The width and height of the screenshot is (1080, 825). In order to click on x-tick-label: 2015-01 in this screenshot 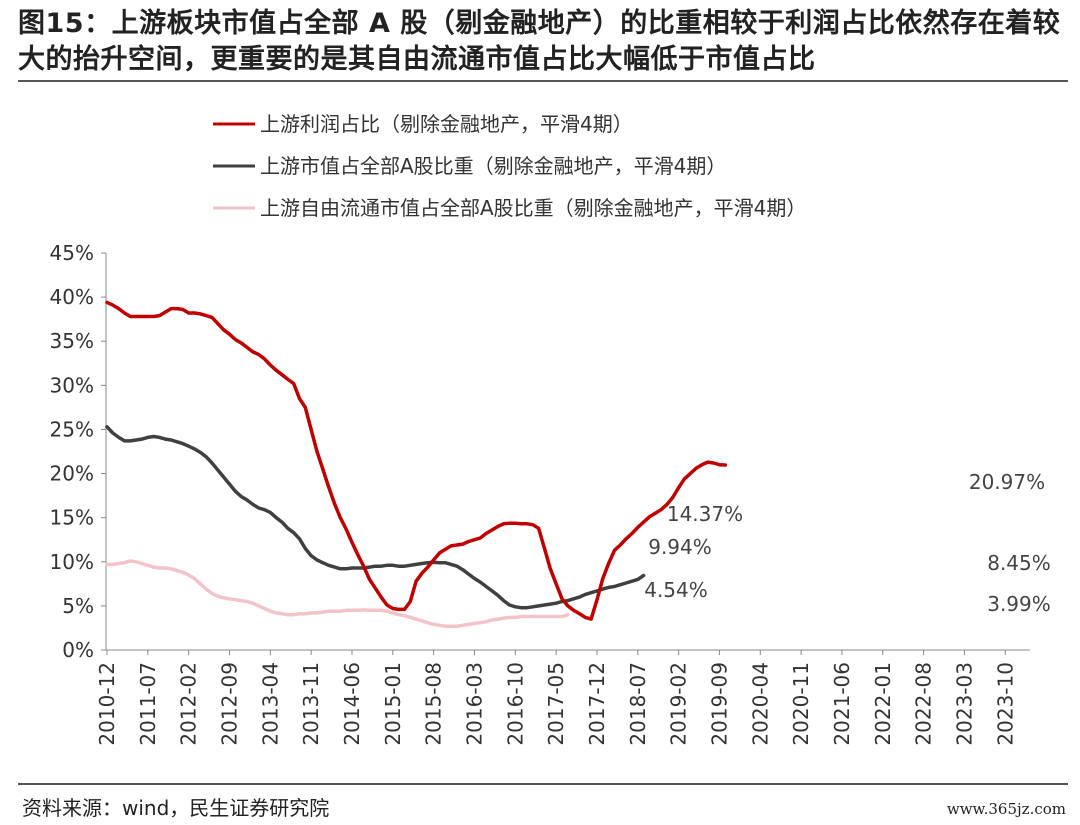, I will do `click(393, 704)`.